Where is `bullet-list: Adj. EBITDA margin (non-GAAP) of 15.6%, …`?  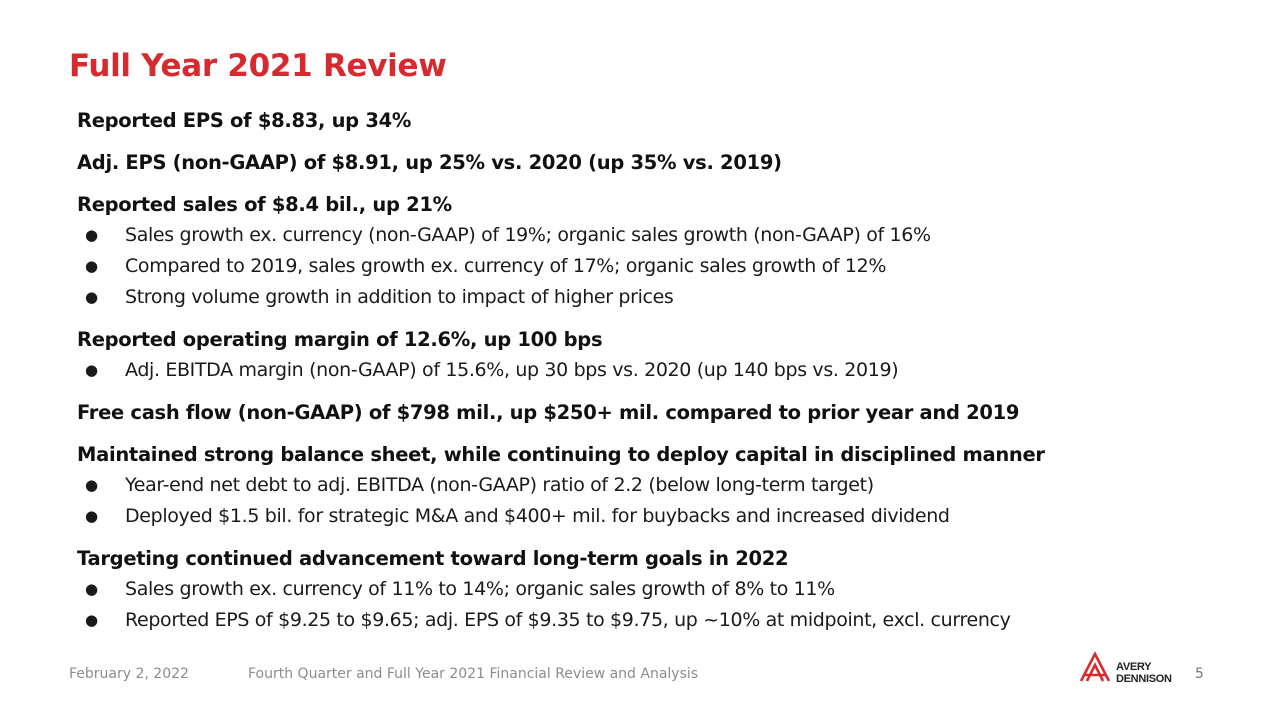 bullet-list: Adj. EBITDA margin (non-GAAP) of 15.6%, … is located at coordinates (652, 370).